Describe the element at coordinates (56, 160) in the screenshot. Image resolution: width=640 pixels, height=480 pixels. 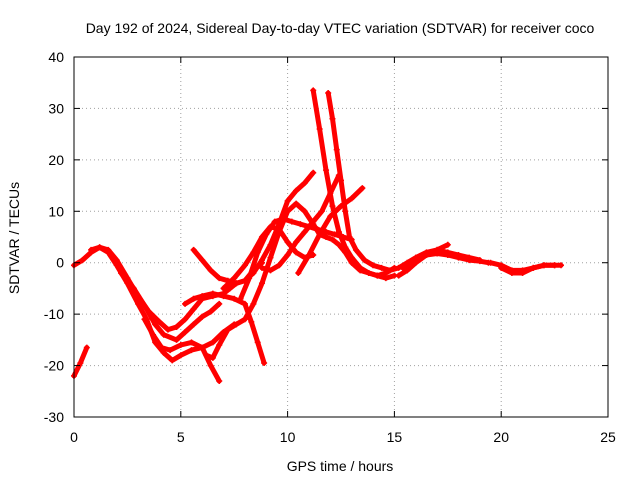
I see `y-tick-label: 20` at that location.